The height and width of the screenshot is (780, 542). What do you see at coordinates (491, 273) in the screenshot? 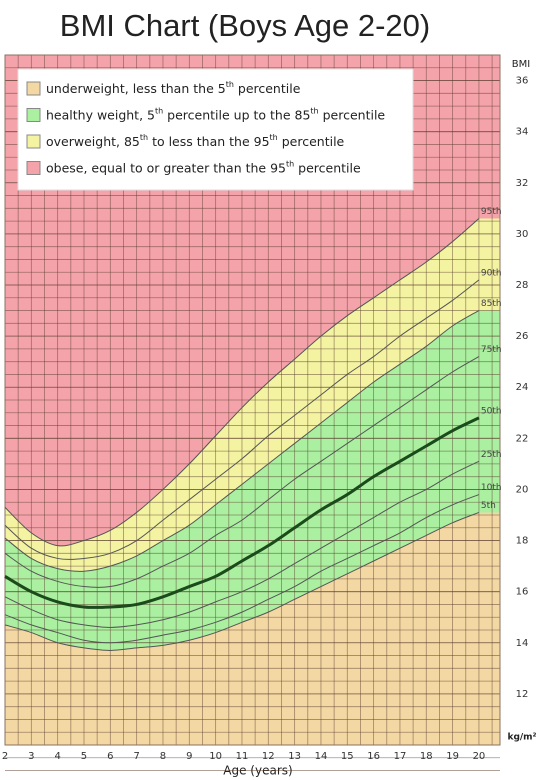
I see `percentile-label: 90th` at bounding box center [491, 273].